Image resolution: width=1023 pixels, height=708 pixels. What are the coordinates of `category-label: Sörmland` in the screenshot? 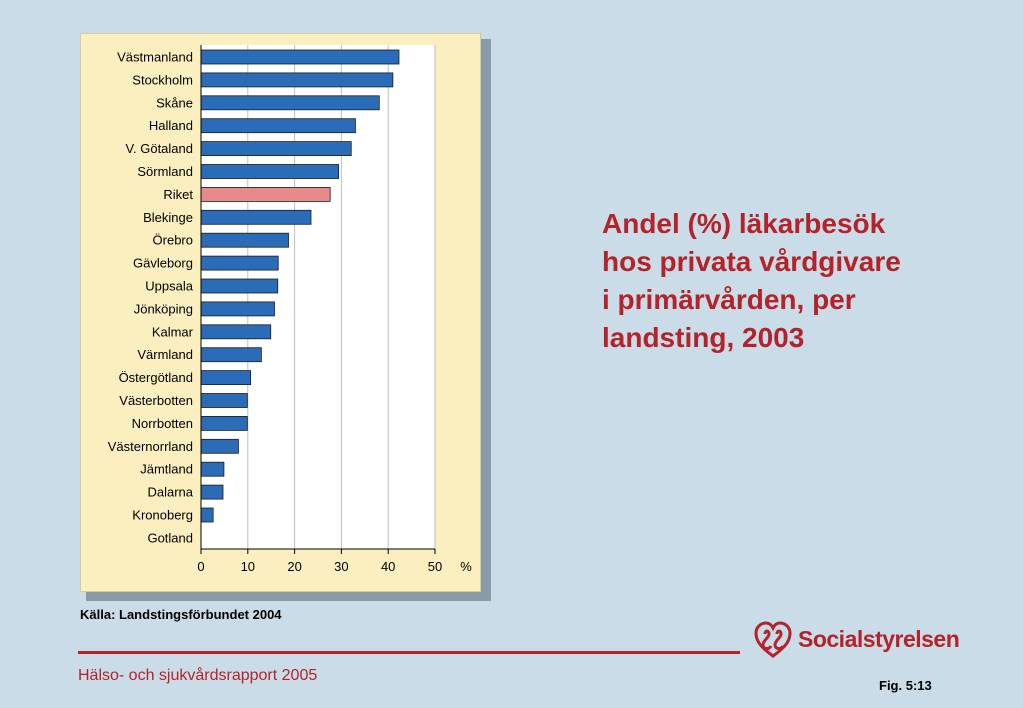 It's located at (165, 171).